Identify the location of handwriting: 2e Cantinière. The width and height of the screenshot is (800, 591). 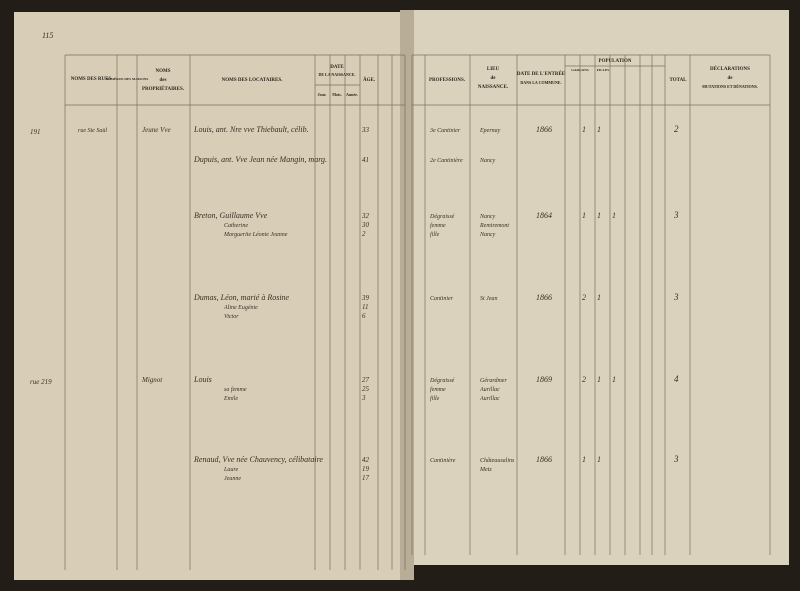
(446, 161).